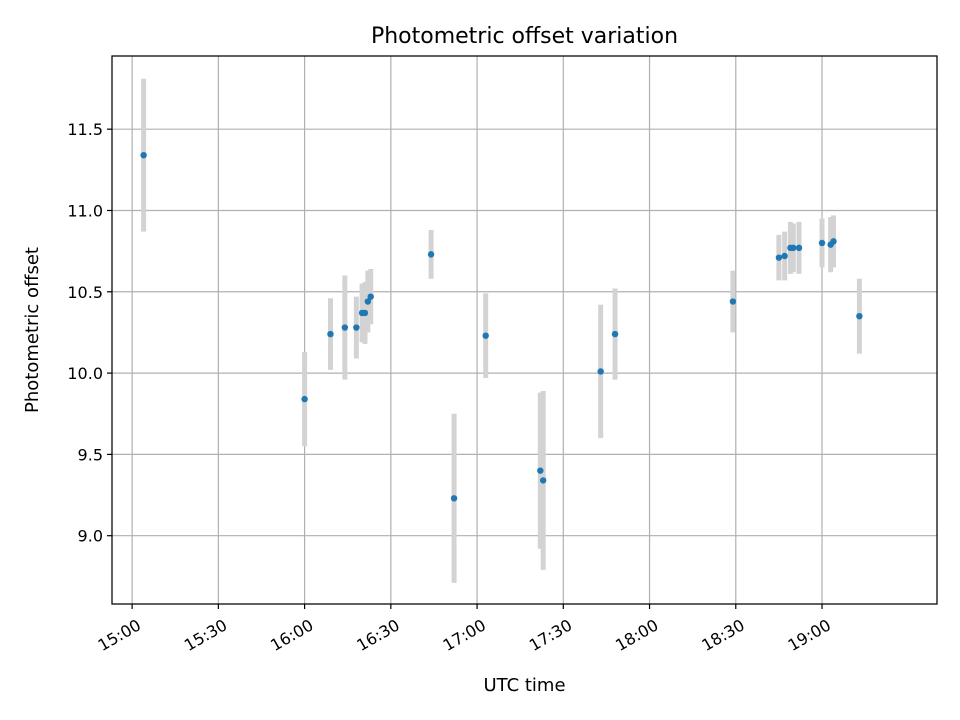 This screenshot has width=960, height=720. I want to click on y-tick-label: 9.0, so click(90, 536).